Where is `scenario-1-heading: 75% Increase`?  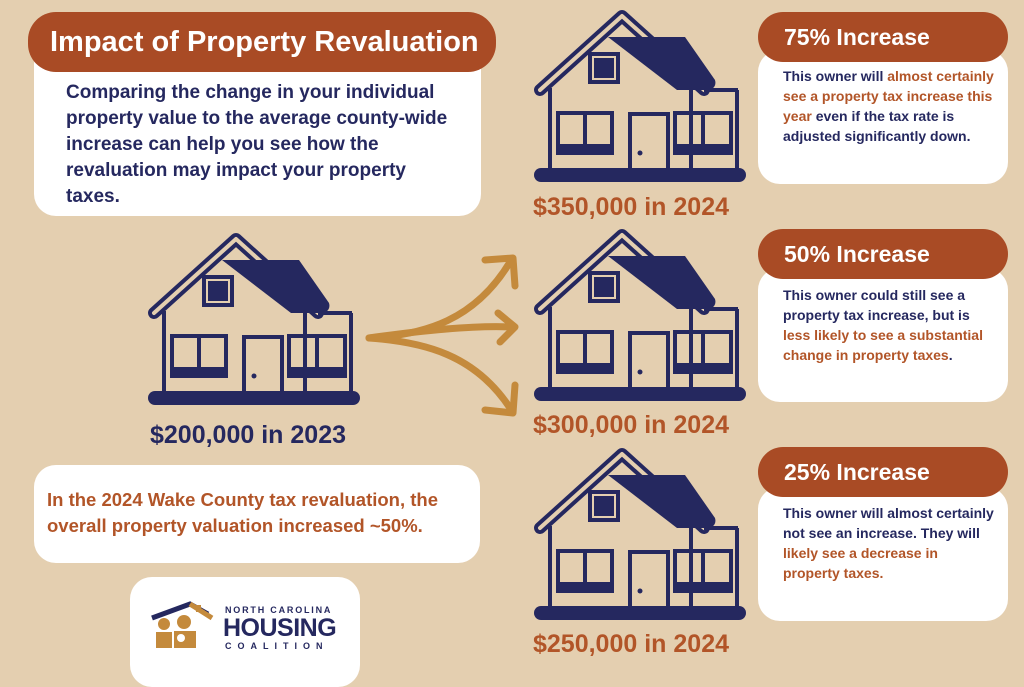 scenario-1-heading: 75% Increase is located at coordinates (857, 36).